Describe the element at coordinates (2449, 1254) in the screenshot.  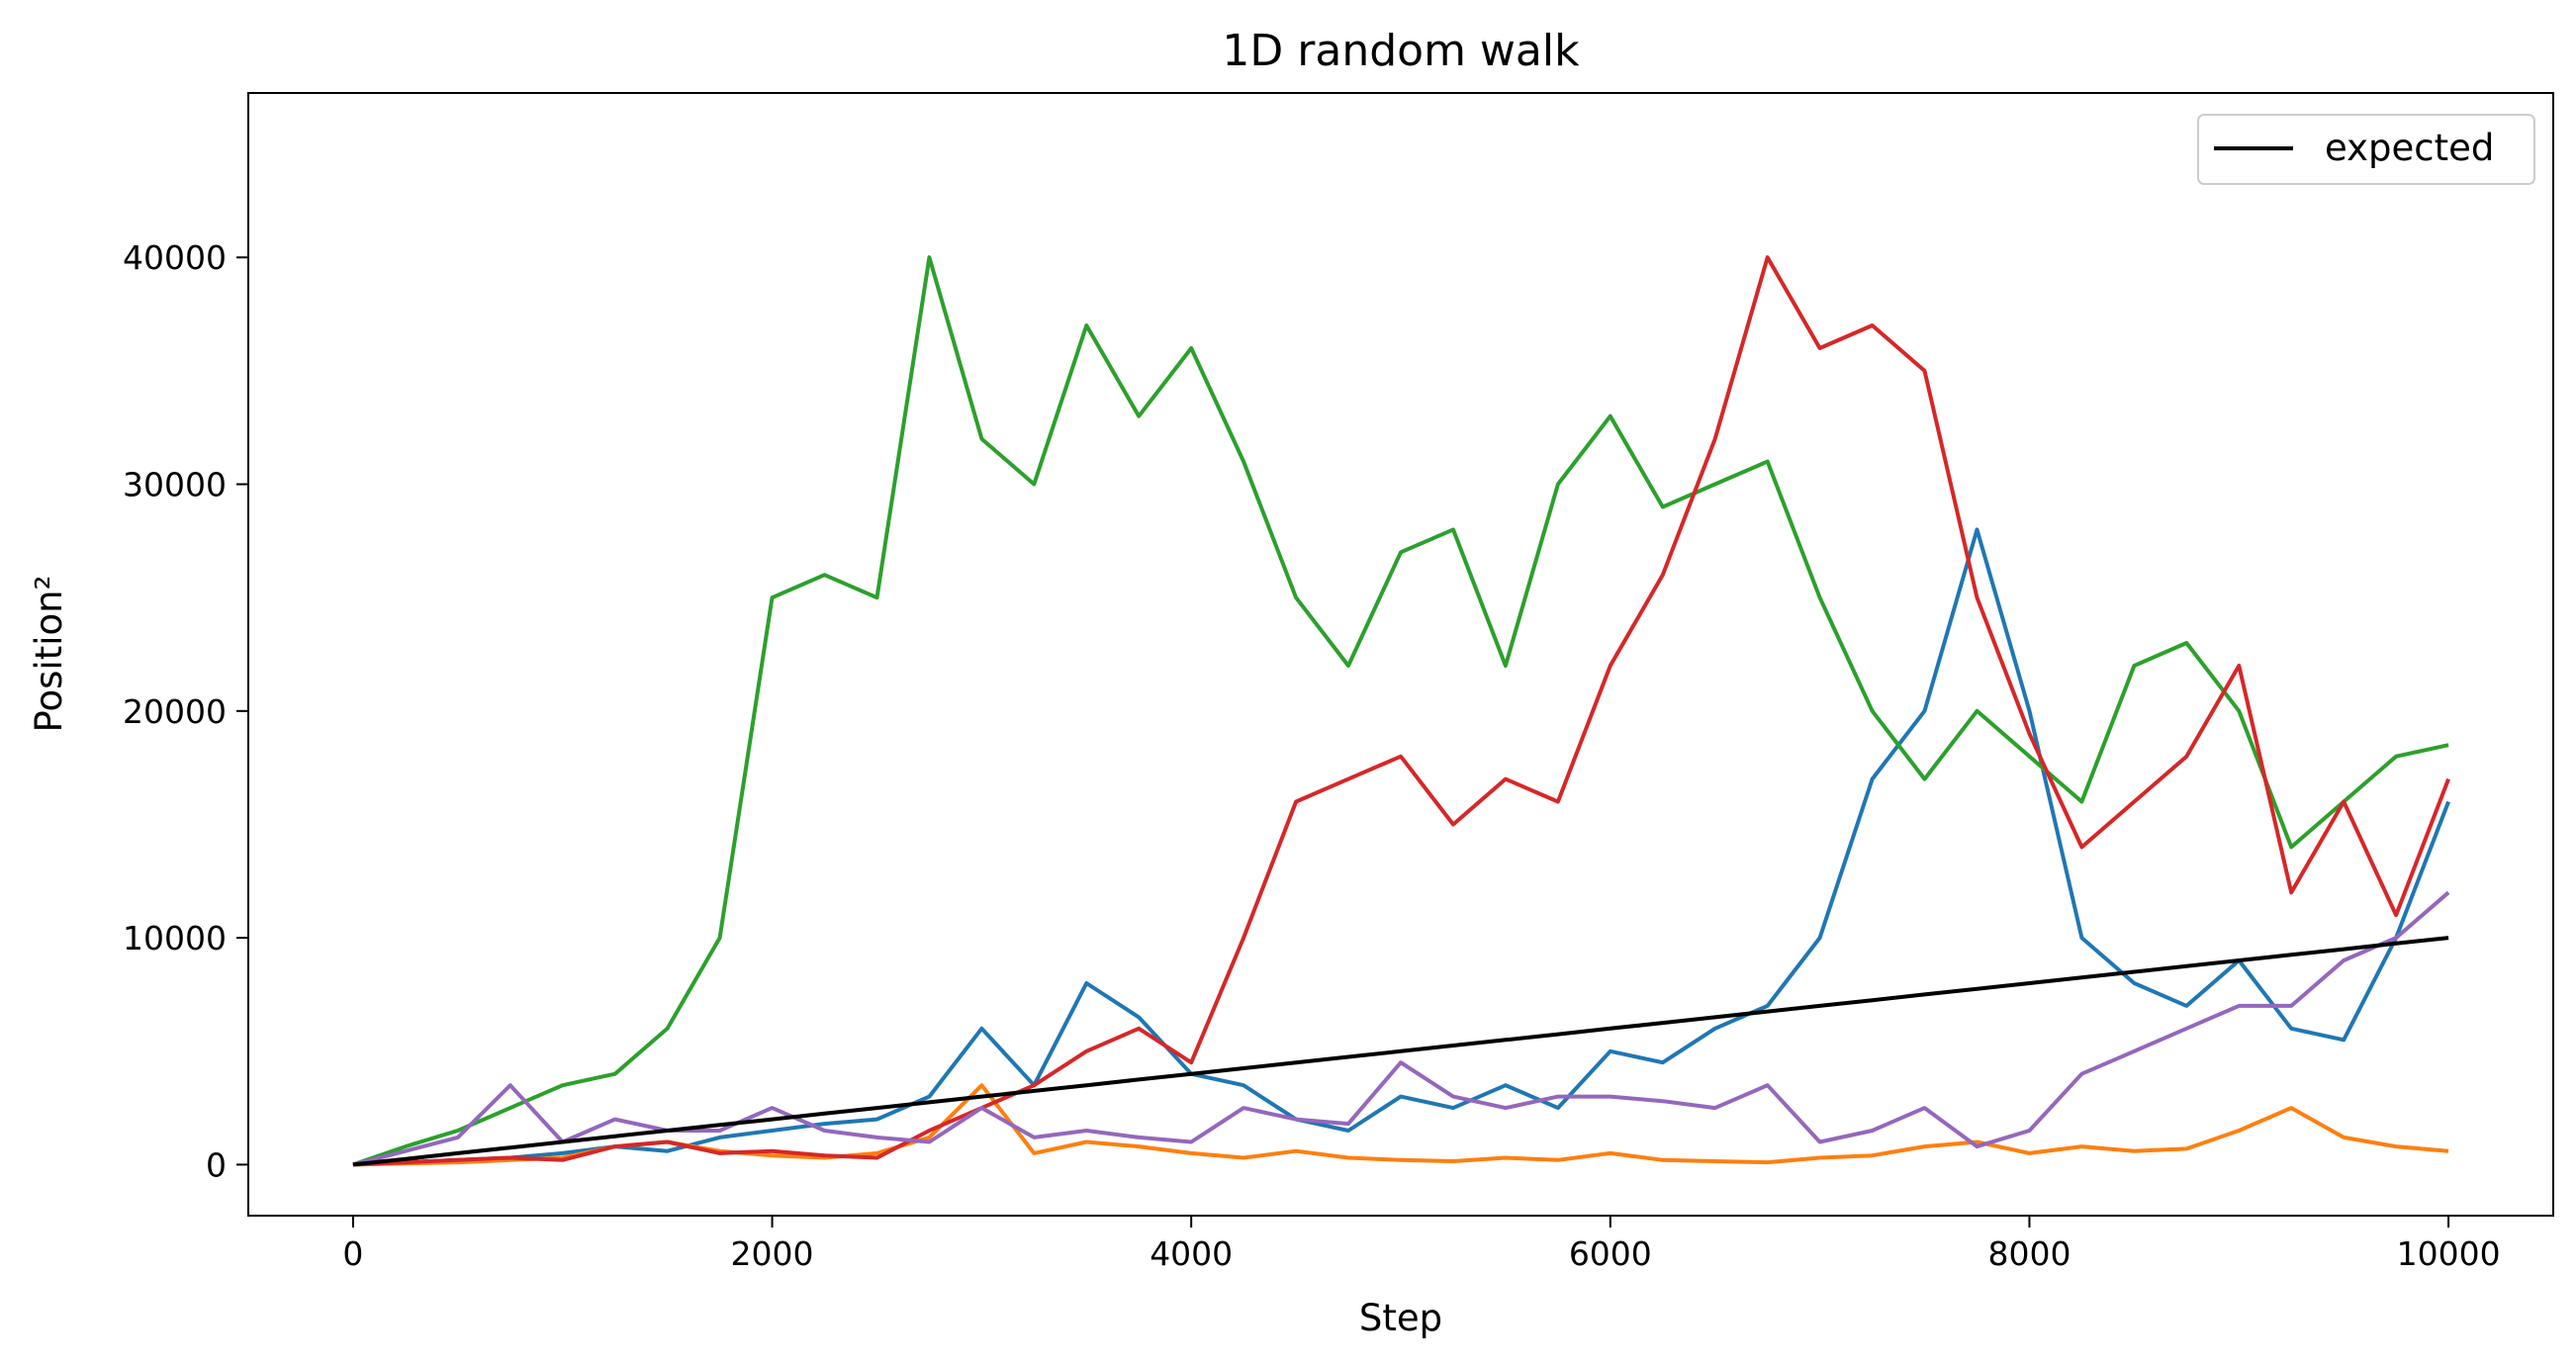
I see `x-tick-label: 10000` at that location.